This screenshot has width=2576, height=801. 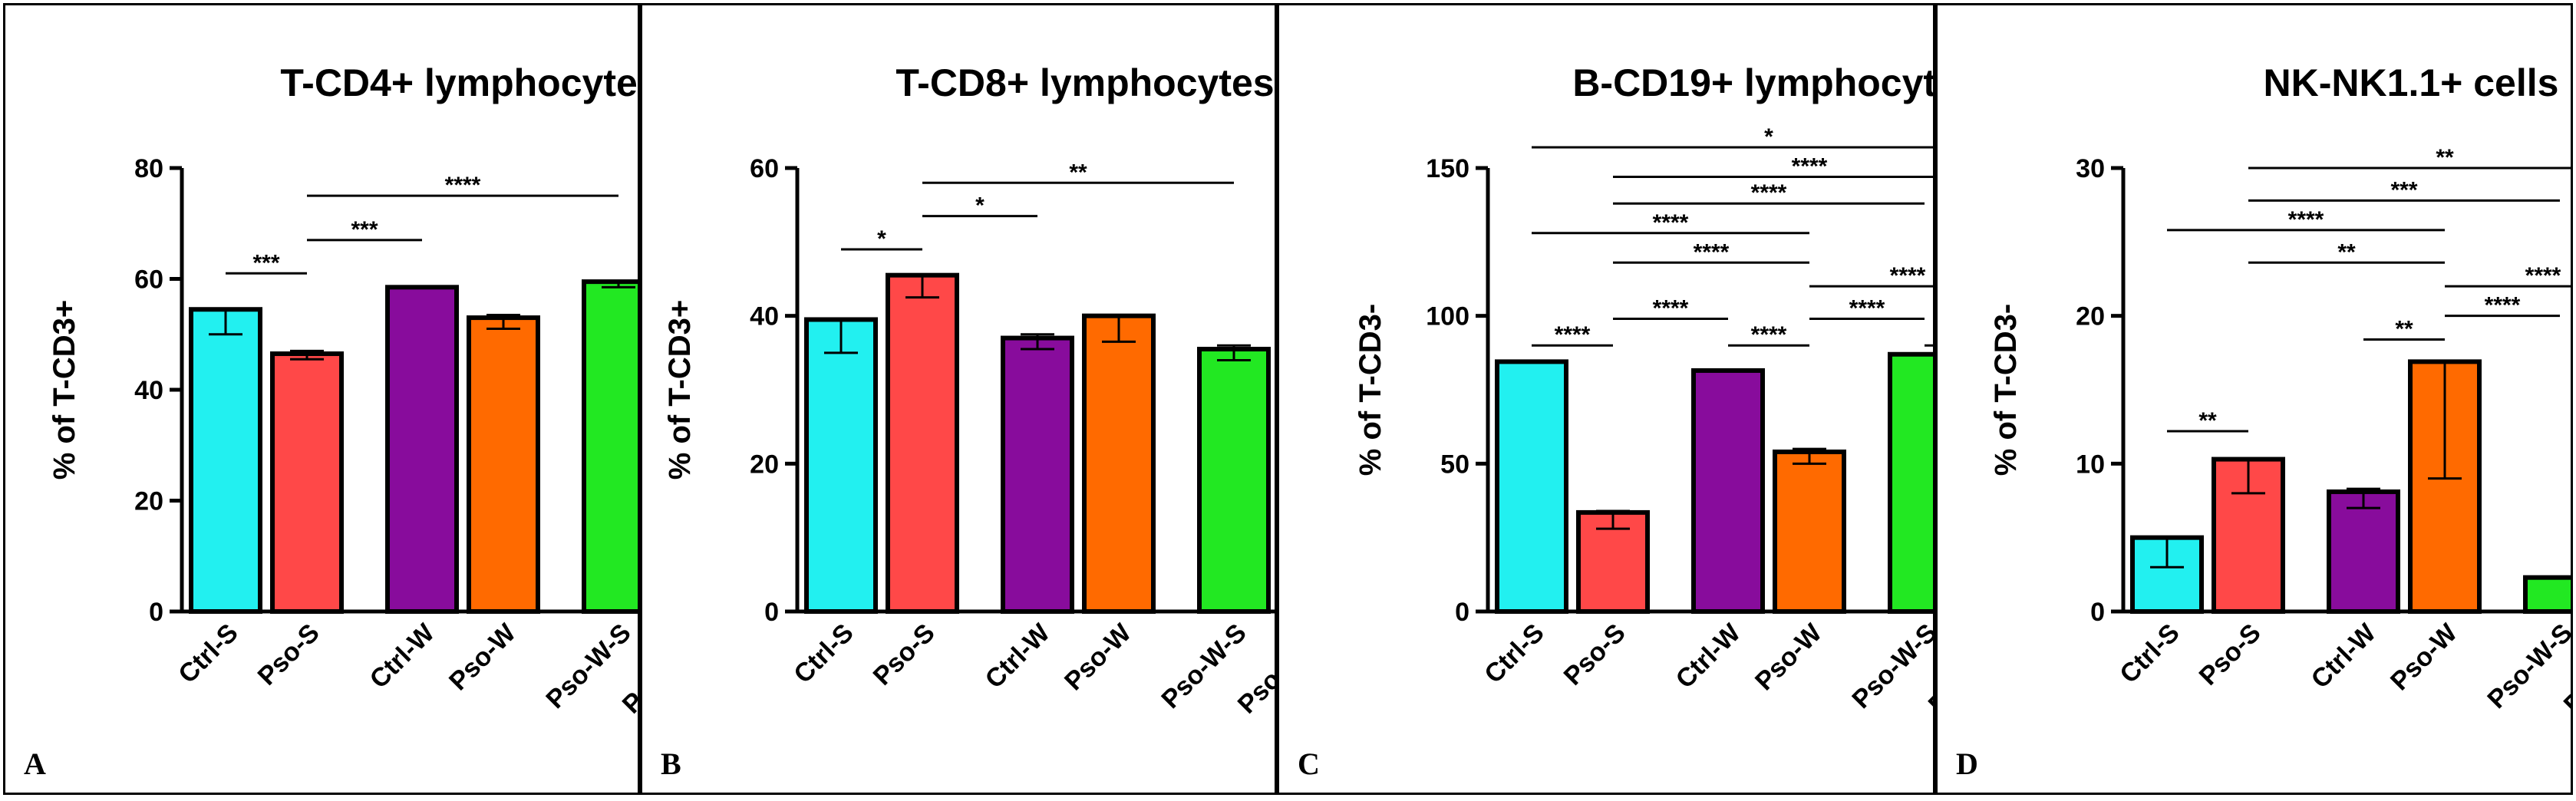 What do you see at coordinates (1752, 83) in the screenshot?
I see `chart-title: B-CD19+ lymphocytes` at bounding box center [1752, 83].